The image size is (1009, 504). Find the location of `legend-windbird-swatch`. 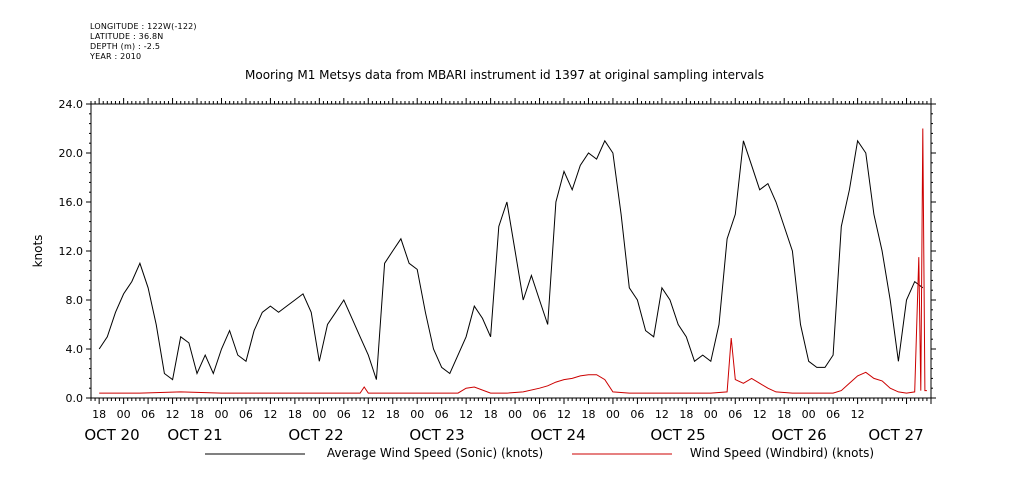

legend-windbird-swatch is located at coordinates (622, 453).